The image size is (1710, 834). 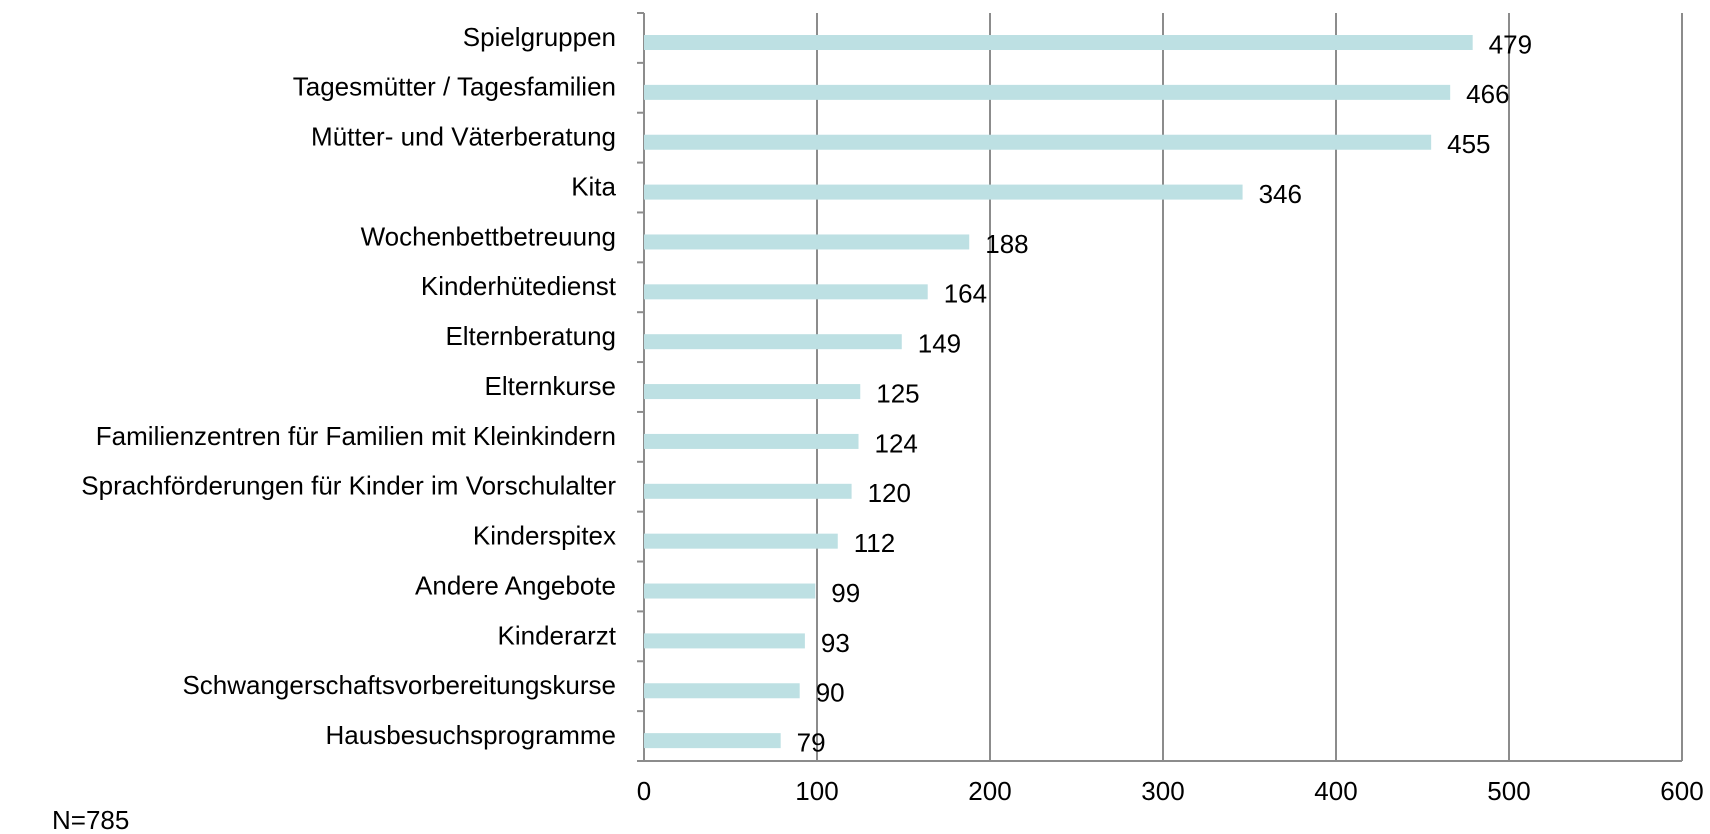 I want to click on value-label: 479, so click(x=1510, y=44).